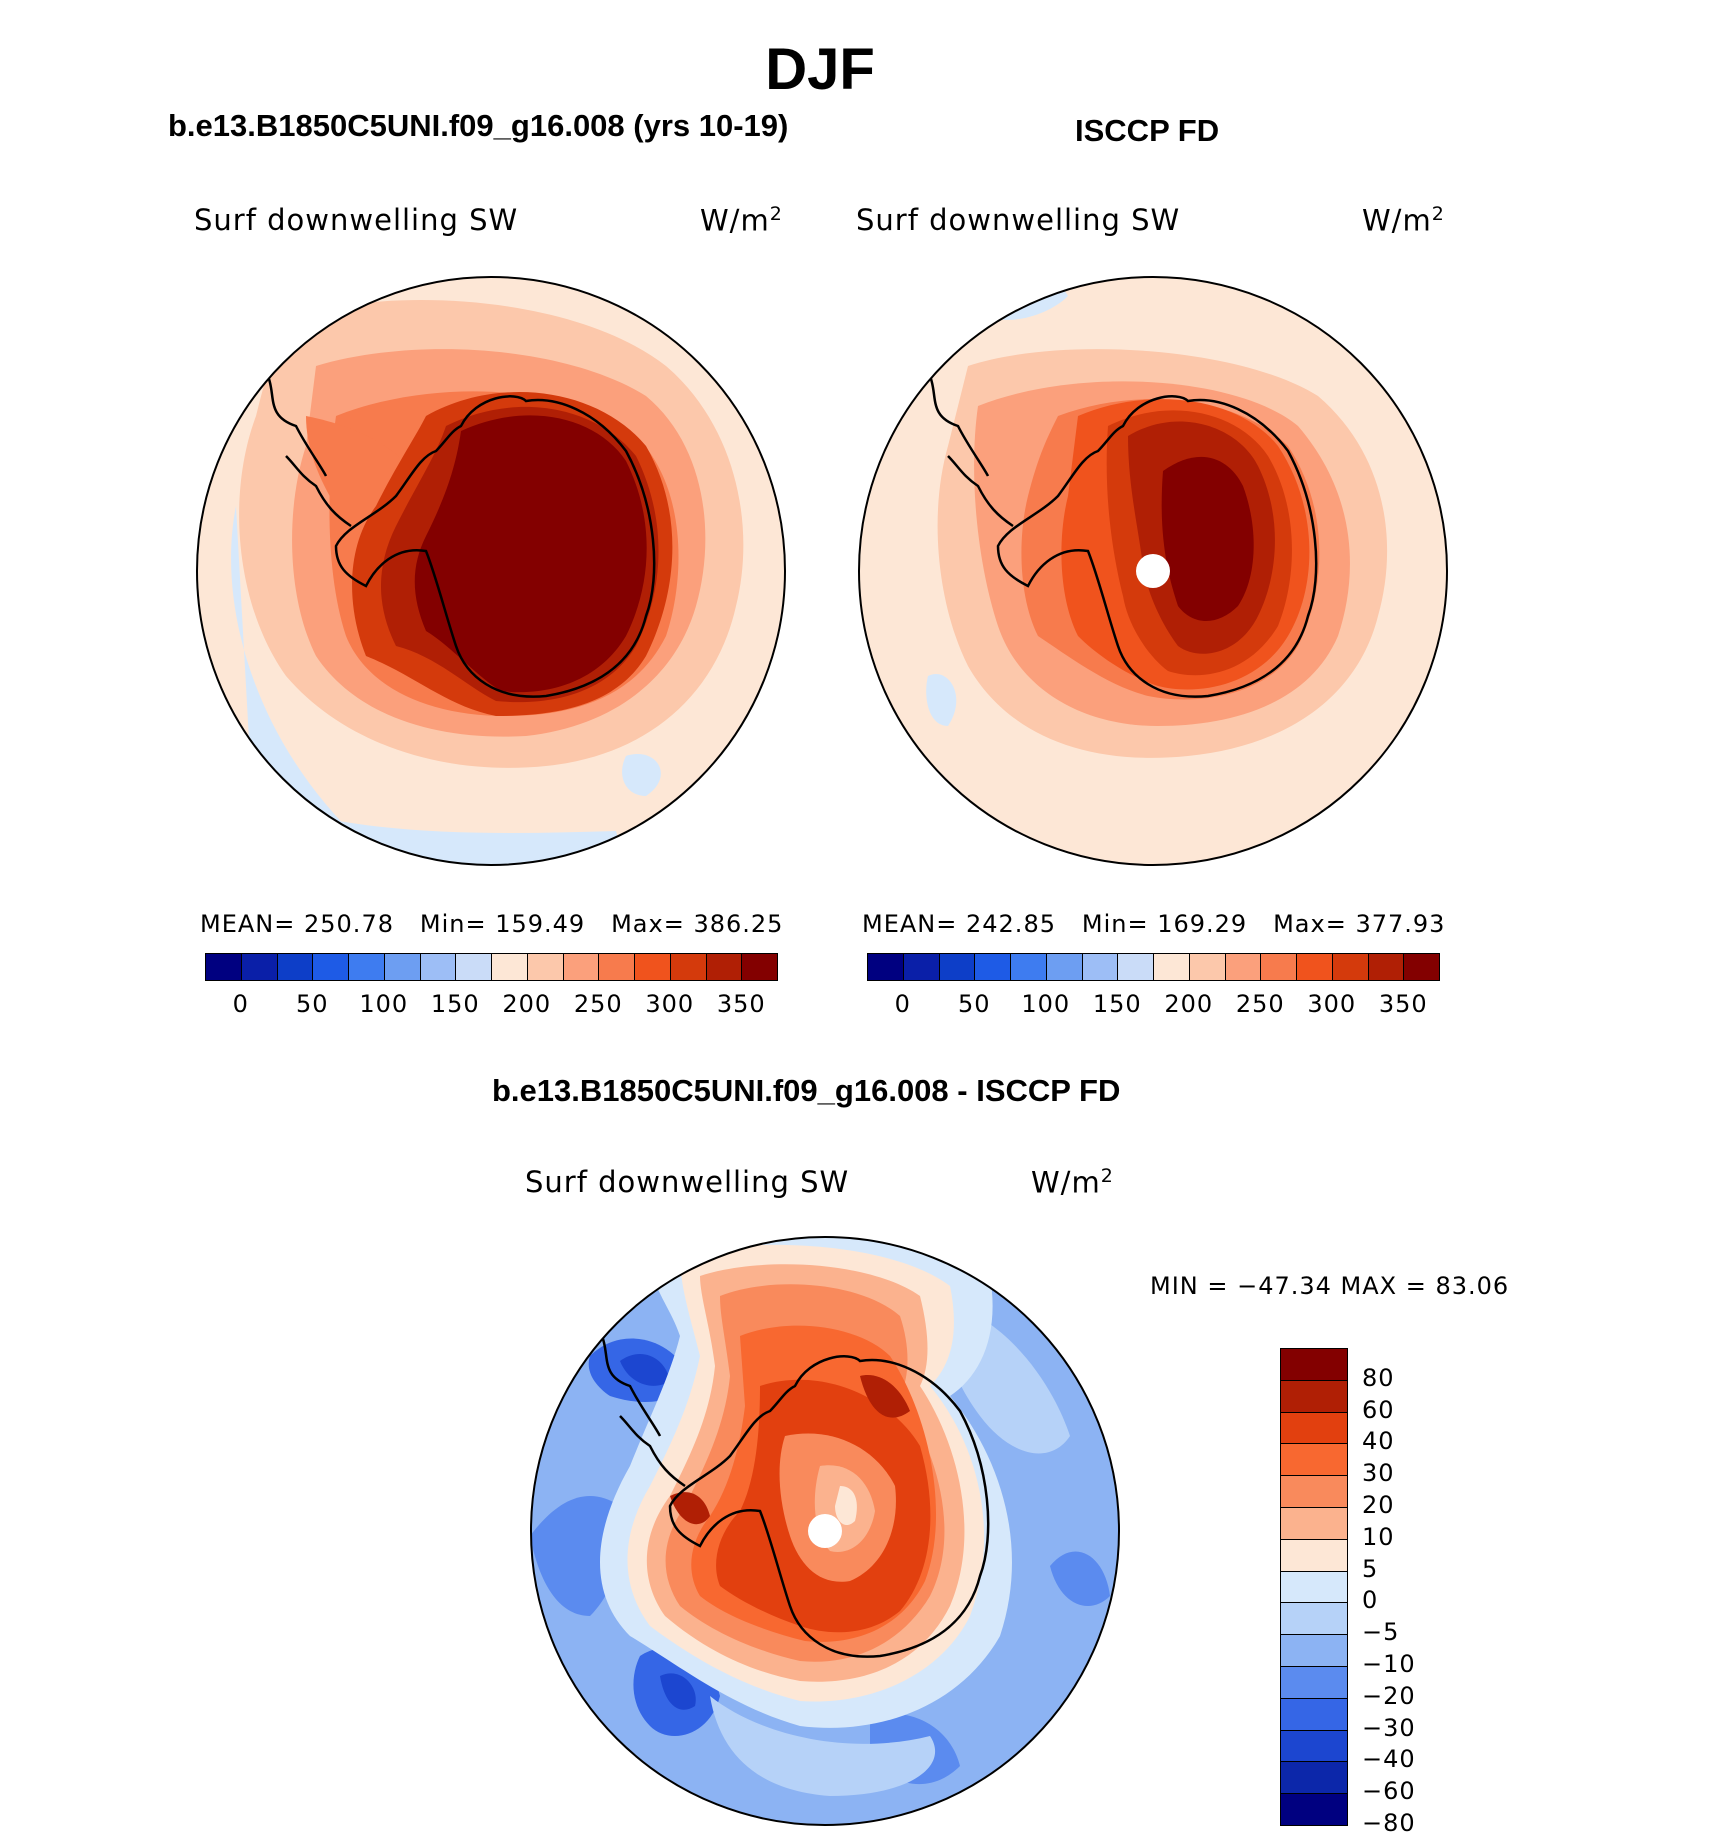 This screenshot has height=1840, width=1710. What do you see at coordinates (491, 1005) in the screenshot?
I see `panel-1-colorbar-ticks: 0 50 100 150 200 250 300 350` at bounding box center [491, 1005].